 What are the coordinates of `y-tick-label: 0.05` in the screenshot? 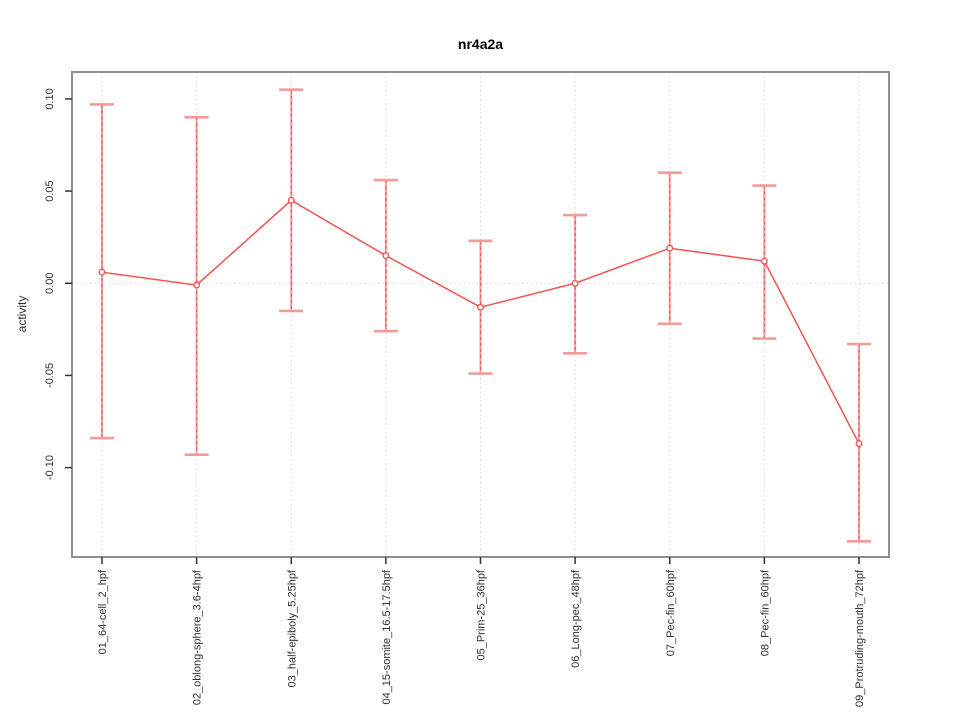 It's located at (50, 190).